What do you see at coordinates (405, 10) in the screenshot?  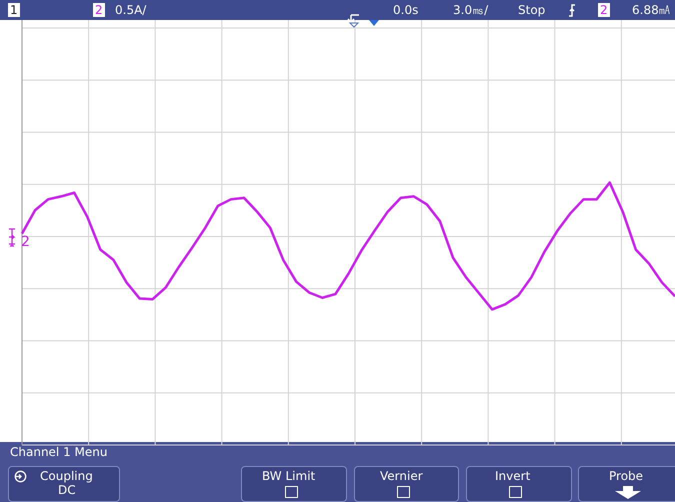 I see `text: 0.0s` at bounding box center [405, 10].